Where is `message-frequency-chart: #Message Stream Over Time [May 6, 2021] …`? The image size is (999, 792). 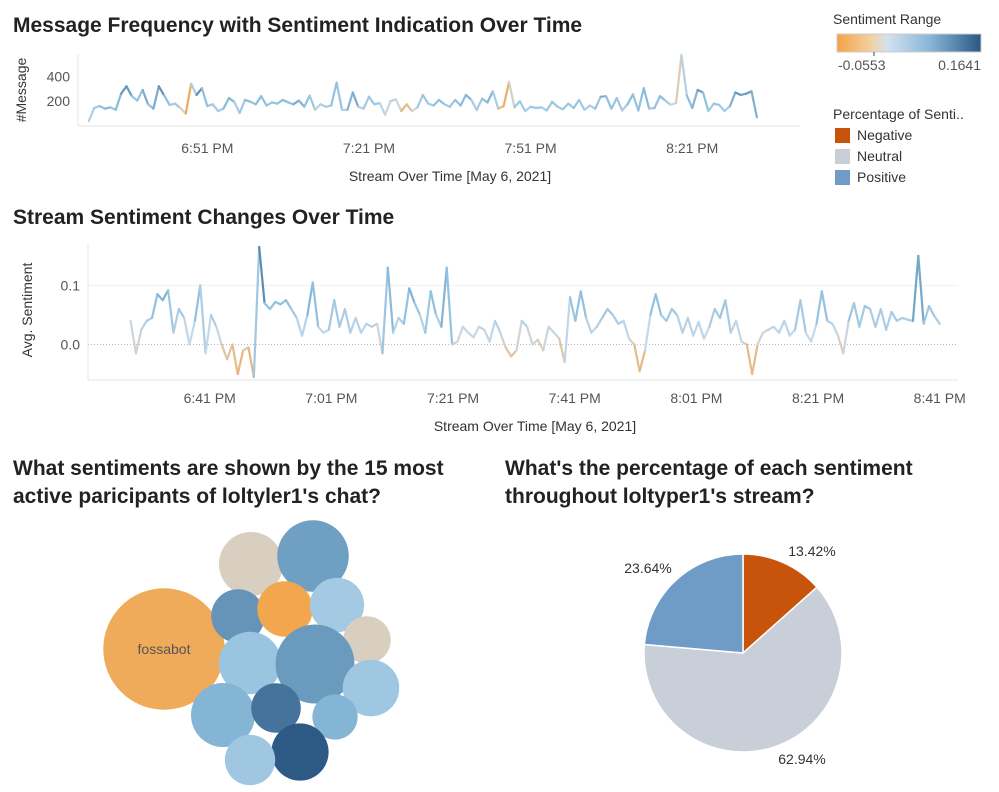
message-frequency-chart: #Message Stream Over Time [May 6, 2021] … is located at coordinates (406, 119).